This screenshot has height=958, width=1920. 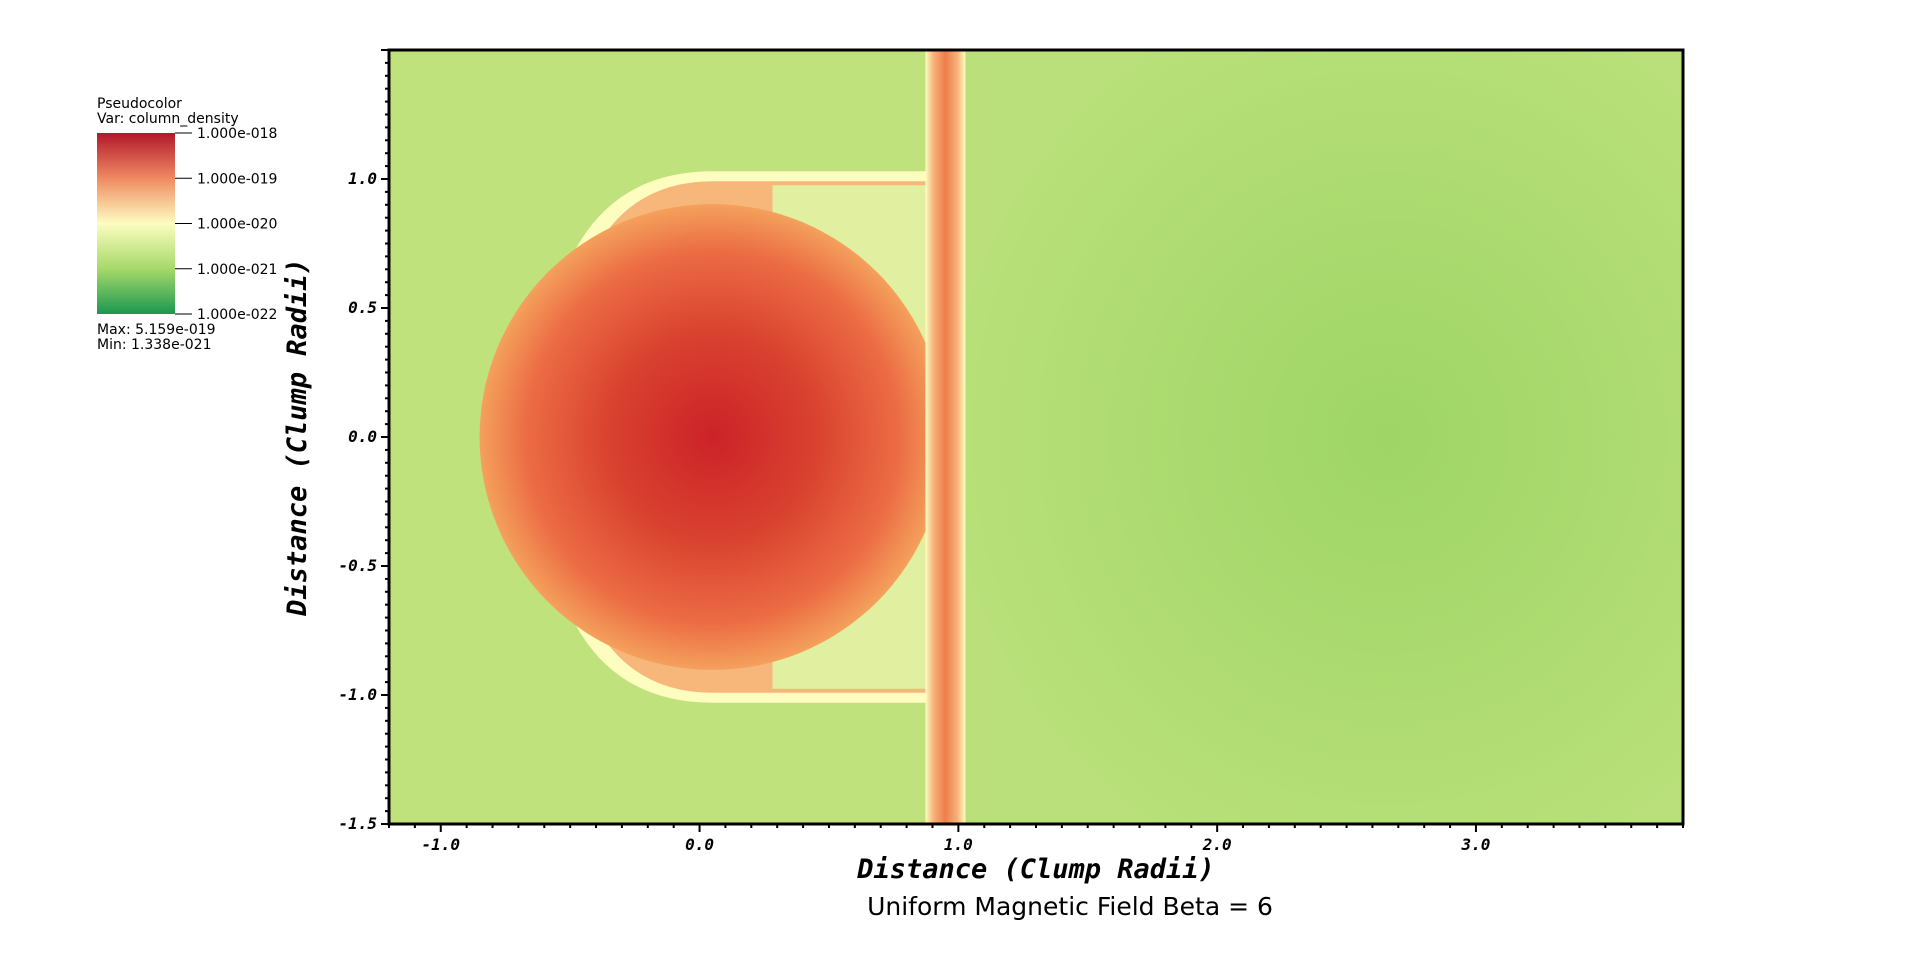 What do you see at coordinates (362, 178) in the screenshot?
I see `y-tick-label: 1.0` at bounding box center [362, 178].